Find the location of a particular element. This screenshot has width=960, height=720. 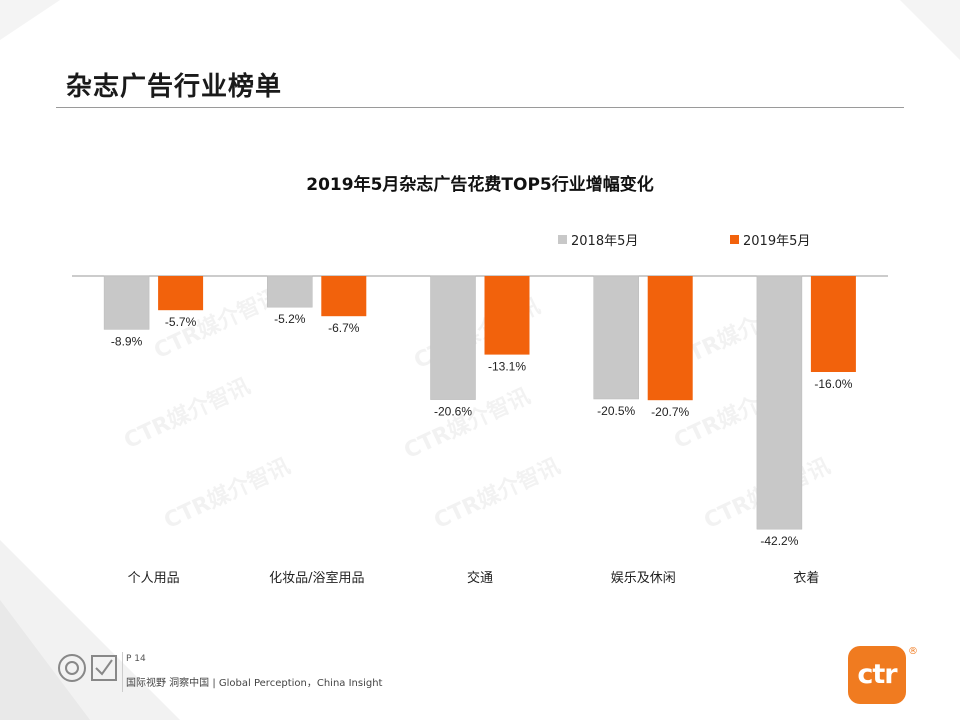

data-label-2019-3: -20.7% is located at coordinates (670, 412).